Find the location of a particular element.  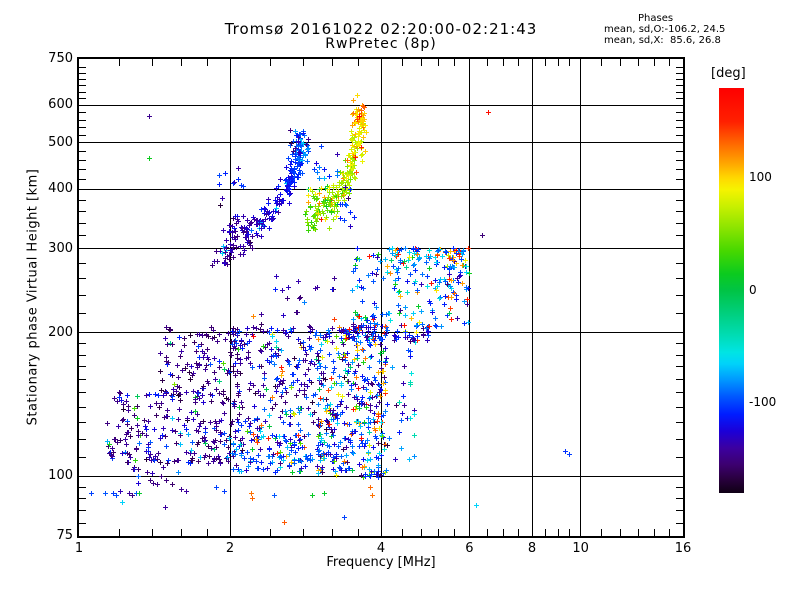

x-axis-label: Frequency [MHz] is located at coordinates (381, 562).